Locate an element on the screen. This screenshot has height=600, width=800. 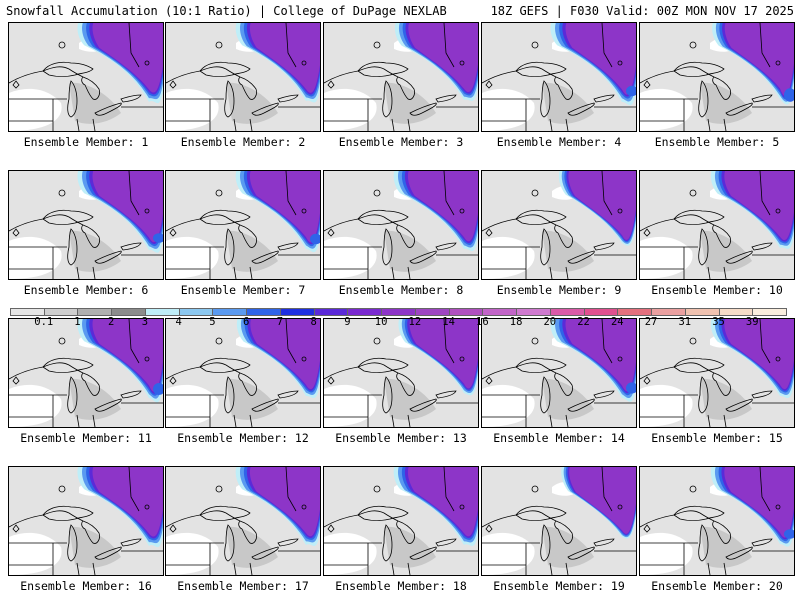
legend-threshold-label: 14 is located at coordinates (448, 322).